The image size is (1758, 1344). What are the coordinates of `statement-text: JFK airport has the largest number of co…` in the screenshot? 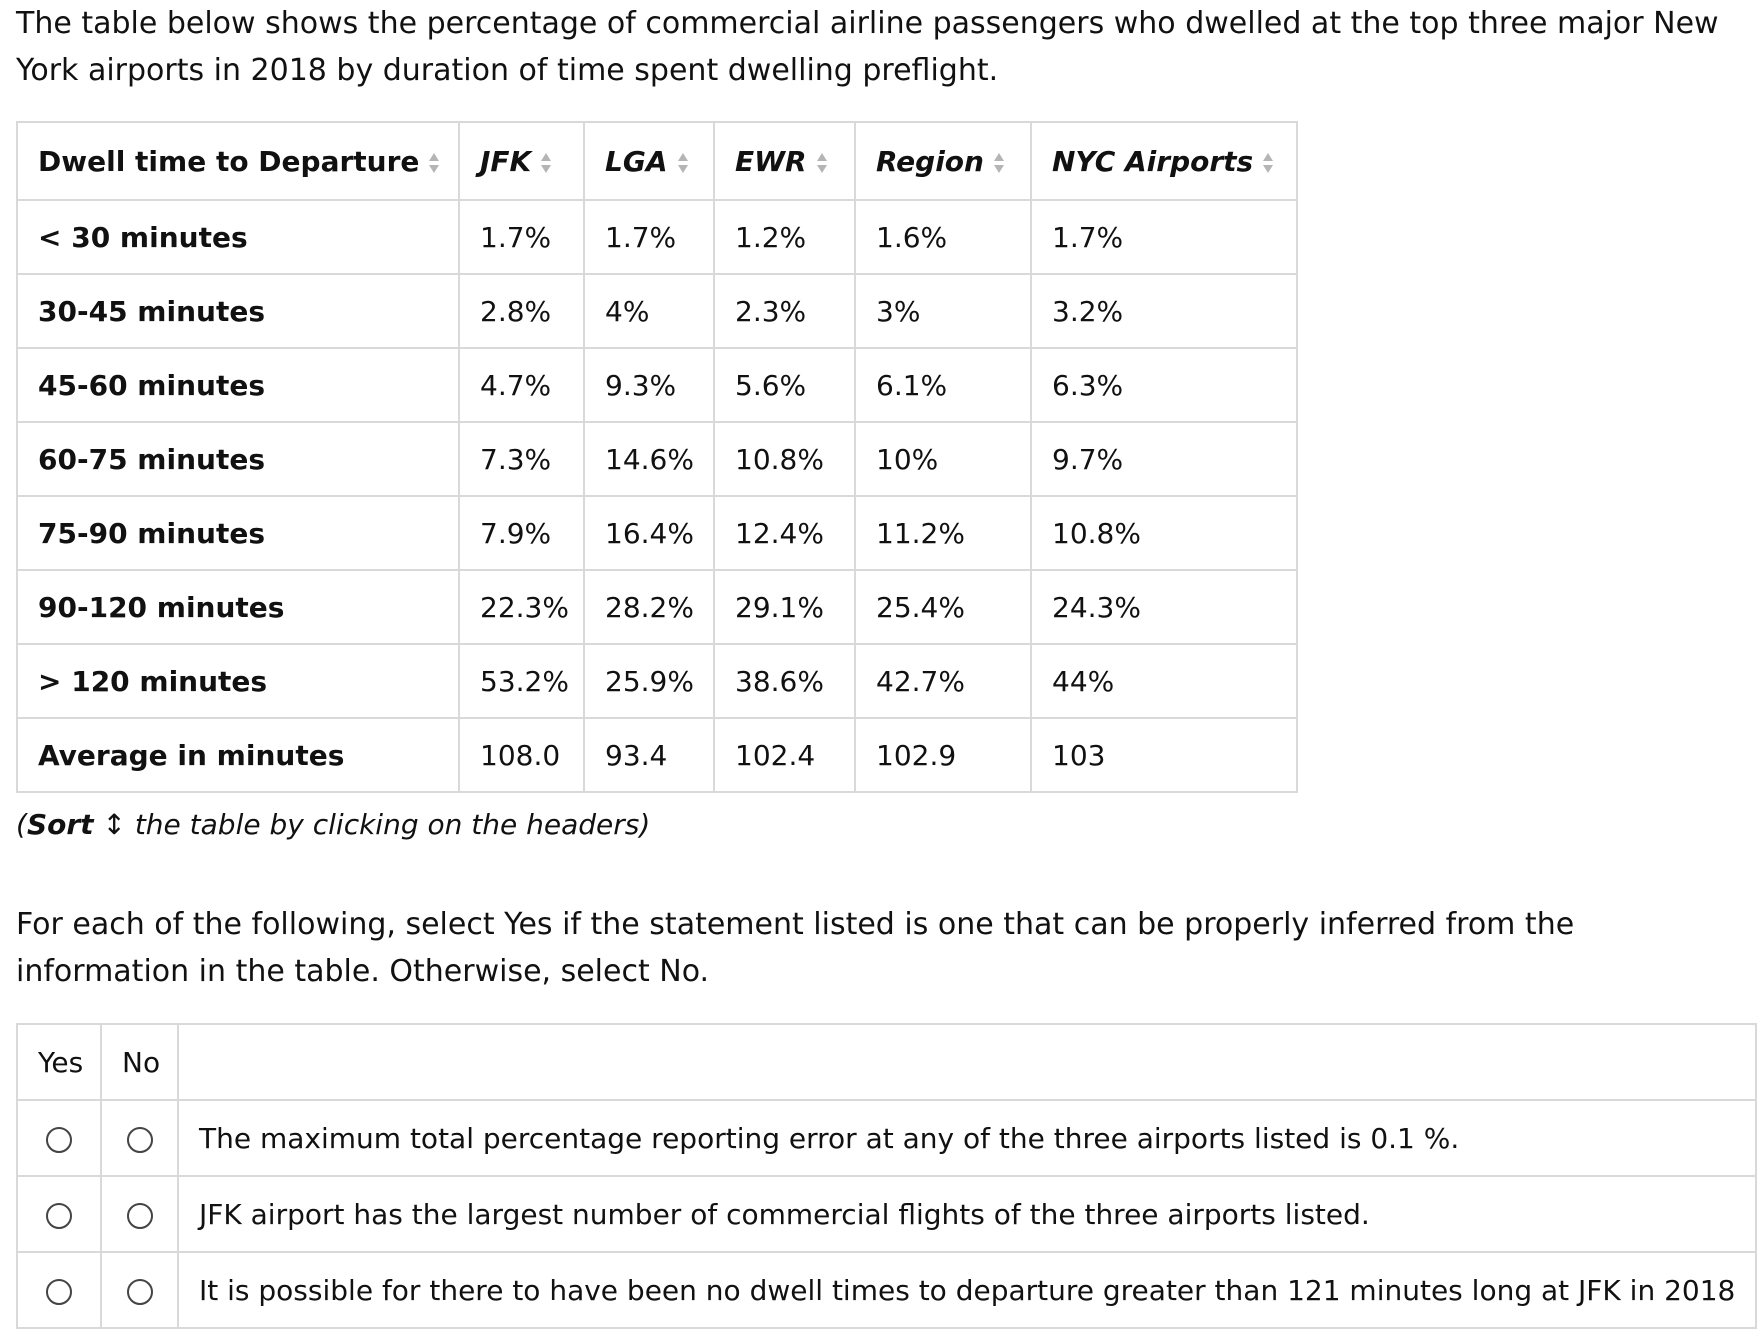 It's located at (967, 1214).